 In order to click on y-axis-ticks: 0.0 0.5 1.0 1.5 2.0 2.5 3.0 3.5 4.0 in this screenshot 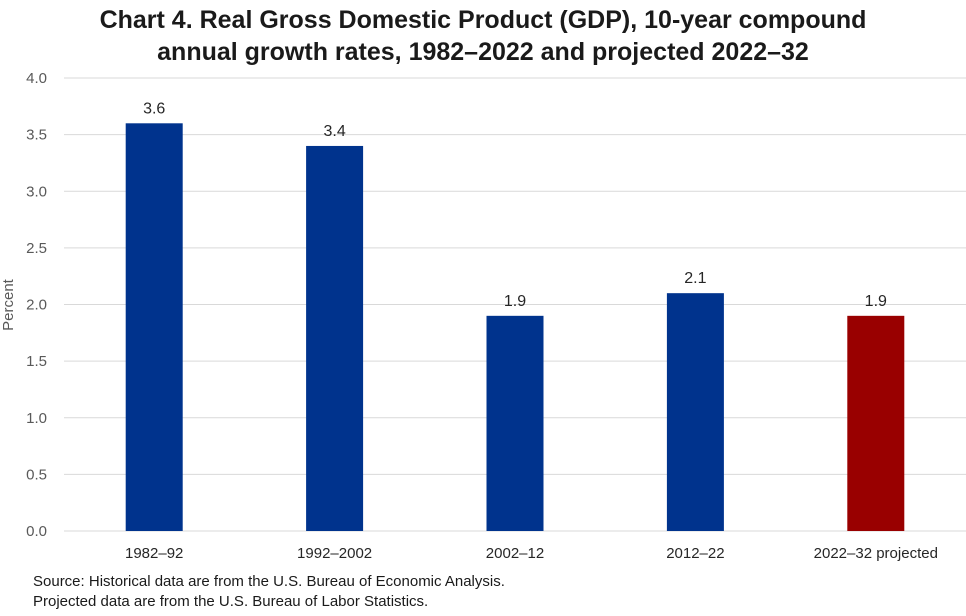, I will do `click(36, 305)`.